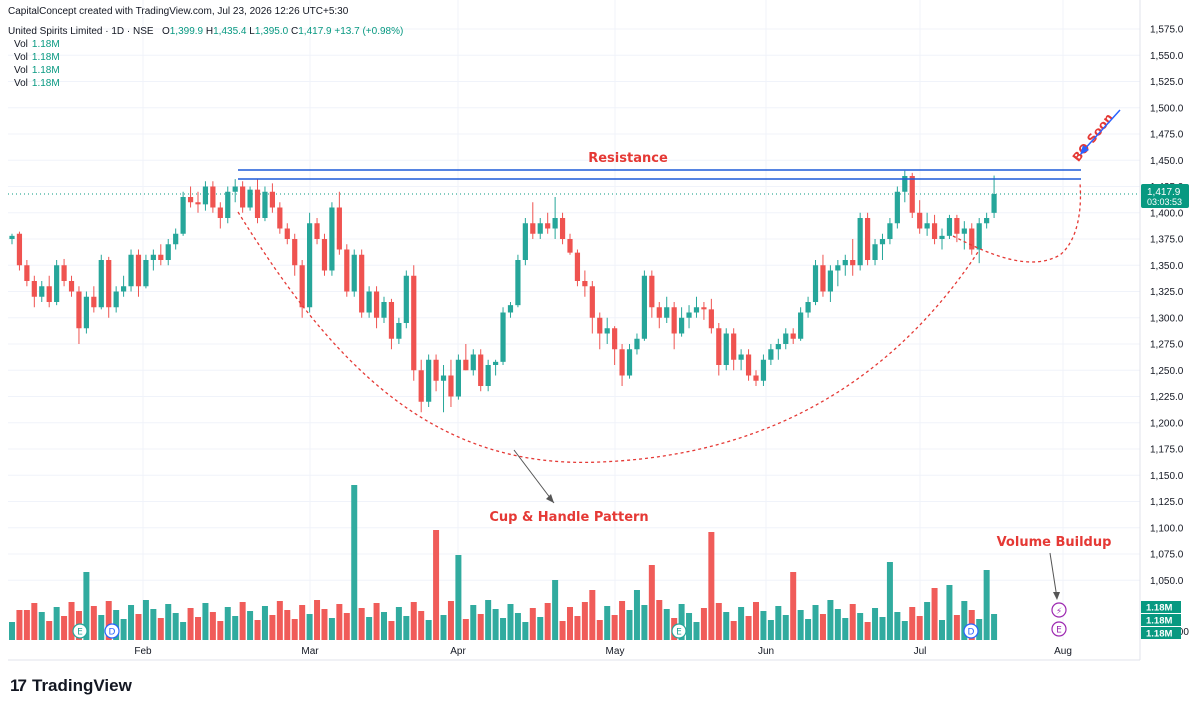  Describe the element at coordinates (1167, 292) in the screenshot. I see `y-tick-label: 1,325.0` at that location.